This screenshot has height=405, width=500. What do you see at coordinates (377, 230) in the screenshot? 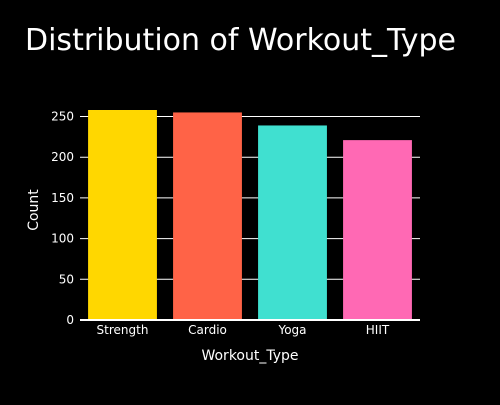
I see `bar-hiit` at bounding box center [377, 230].